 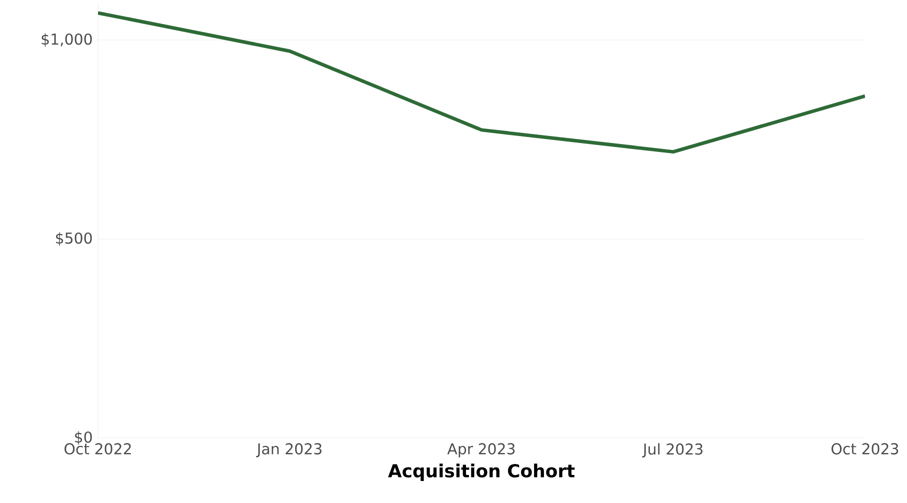 What do you see at coordinates (97, 448) in the screenshot?
I see `x-tick-label: Oct 2022` at bounding box center [97, 448].